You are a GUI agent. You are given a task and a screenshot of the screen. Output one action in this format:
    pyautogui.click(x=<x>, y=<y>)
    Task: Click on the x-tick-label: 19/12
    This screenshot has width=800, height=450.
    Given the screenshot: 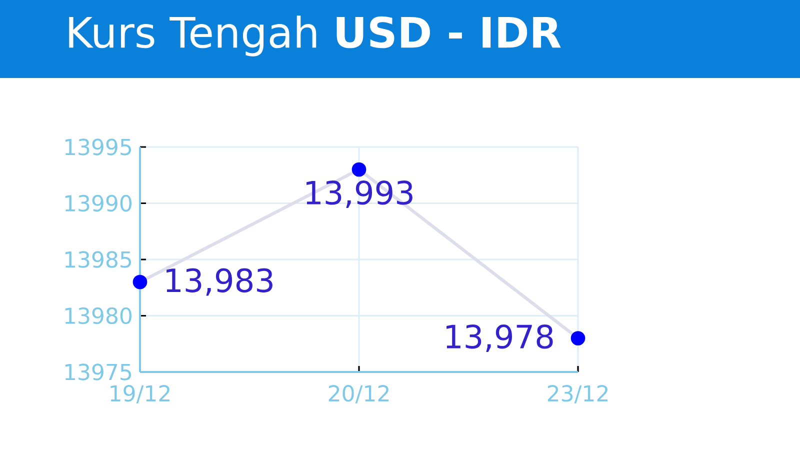 What is the action you would take?
    pyautogui.click(x=140, y=394)
    